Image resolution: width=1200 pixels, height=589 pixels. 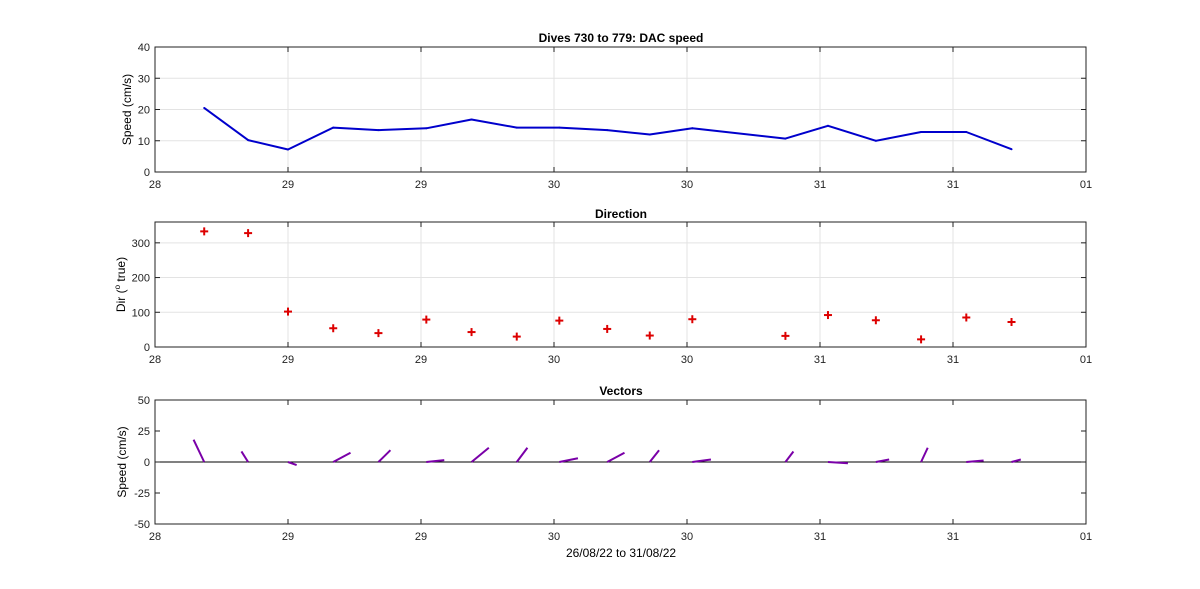 I want to click on direction-chart-title: Direction, so click(x=621, y=214).